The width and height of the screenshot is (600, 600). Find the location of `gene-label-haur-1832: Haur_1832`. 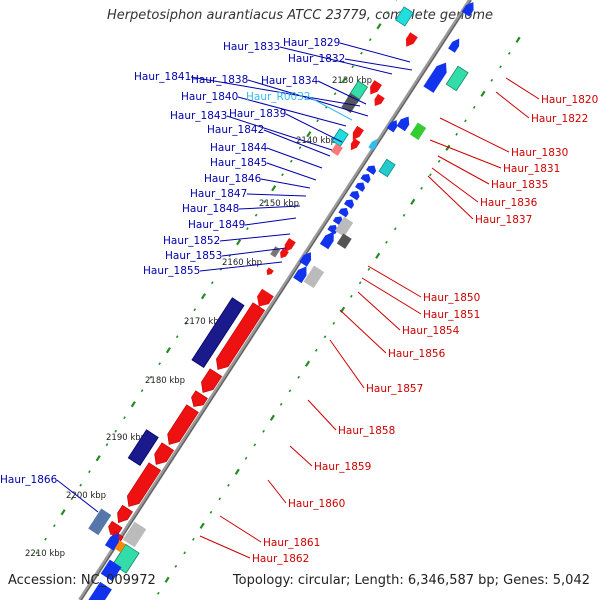

gene-label-haur-1832: Haur_1832 is located at coordinates (316, 59).